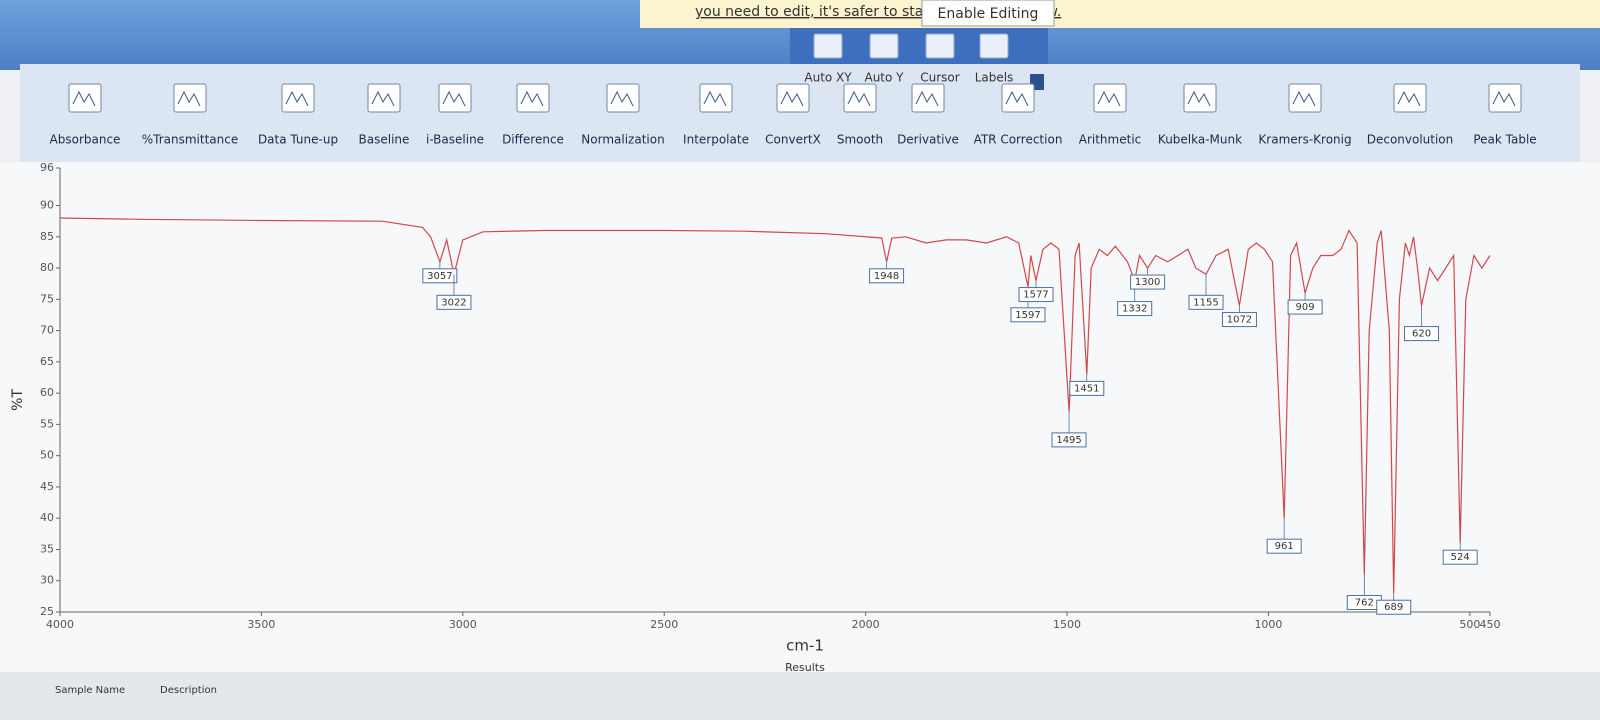 Image resolution: width=1600 pixels, height=720 pixels. Describe the element at coordinates (453, 302) in the screenshot. I see `peak-label: 3022` at that location.